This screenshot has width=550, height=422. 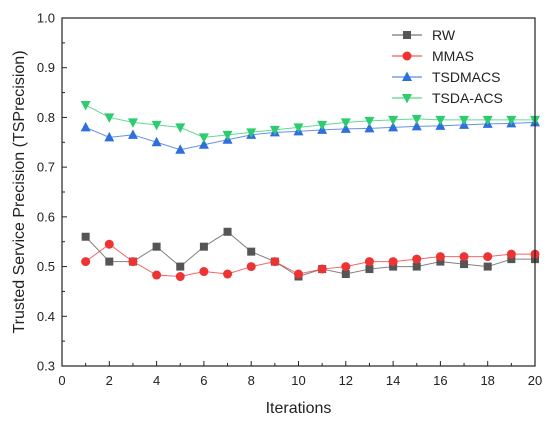 What do you see at coordinates (109, 380) in the screenshot?
I see `x-tick-label: 2` at bounding box center [109, 380].